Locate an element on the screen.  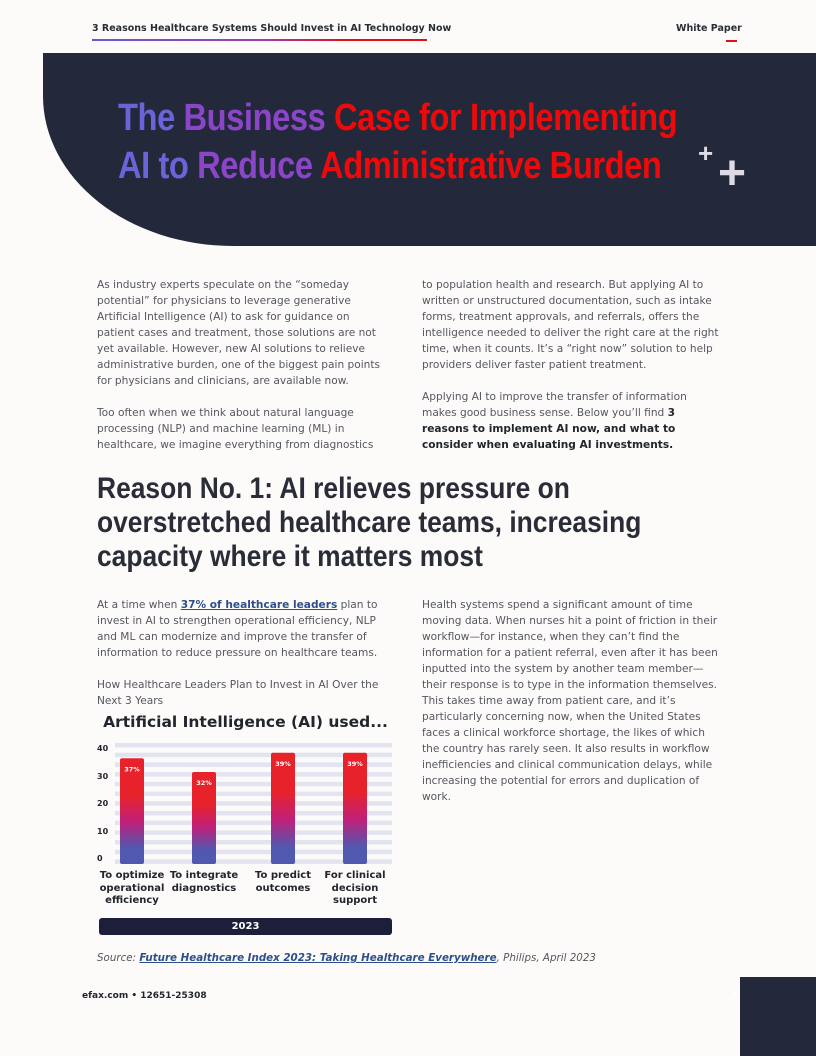
doc-type-label: White Paper is located at coordinates (709, 28).